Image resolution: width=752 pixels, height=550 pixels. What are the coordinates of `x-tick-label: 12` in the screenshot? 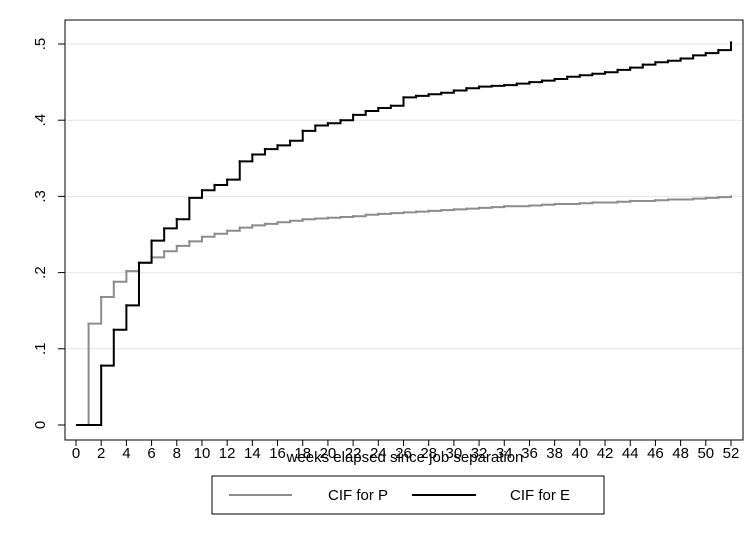 It's located at (227, 453).